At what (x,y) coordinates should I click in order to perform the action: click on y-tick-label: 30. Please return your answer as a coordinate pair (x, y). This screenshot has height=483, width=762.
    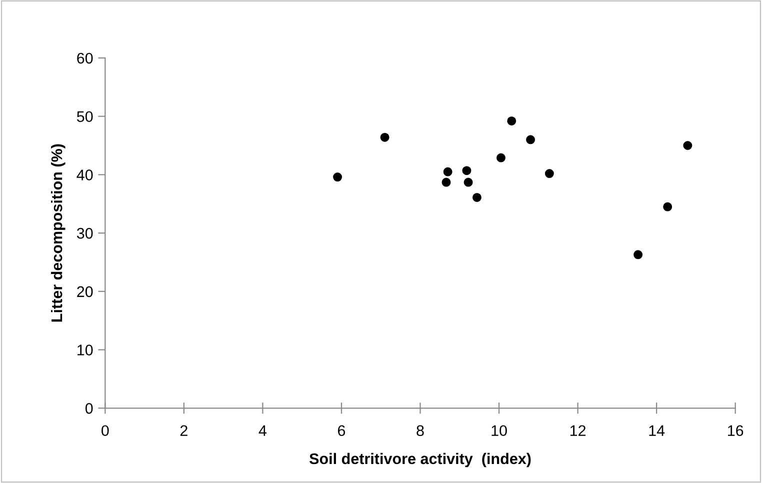
    Looking at the image, I should click on (84, 233).